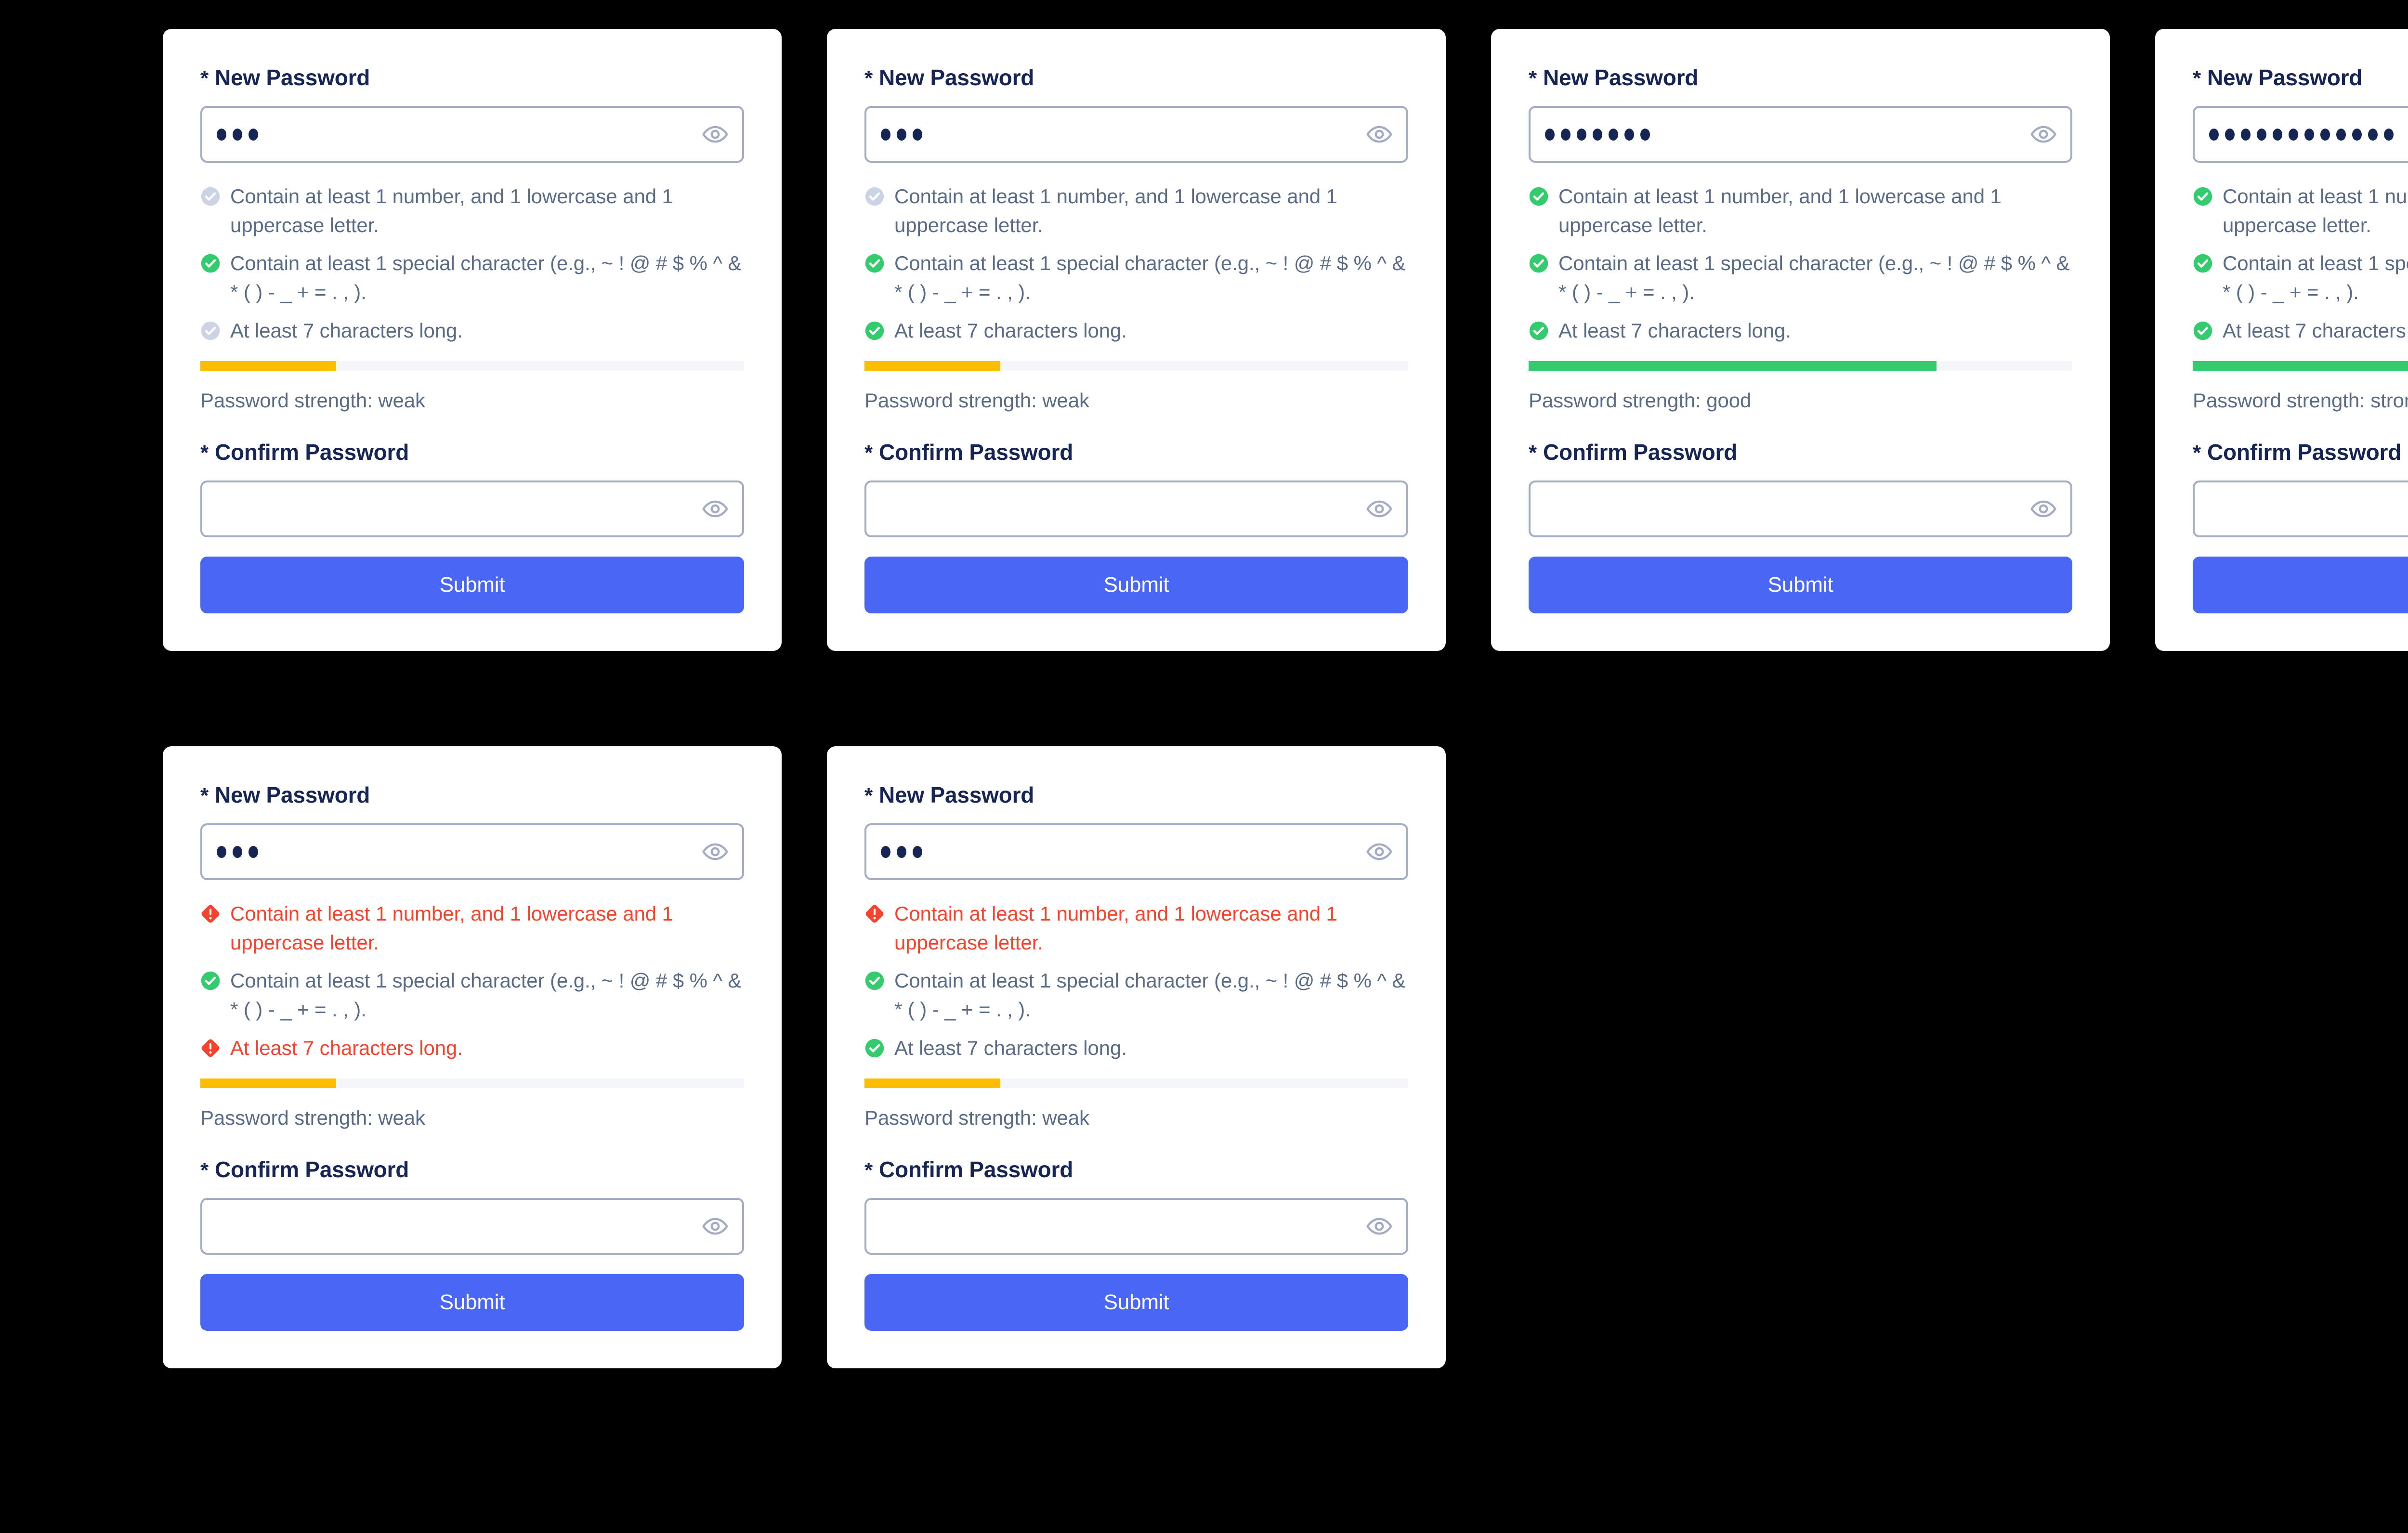  I want to click on error-diamond-icon, so click(874, 914).